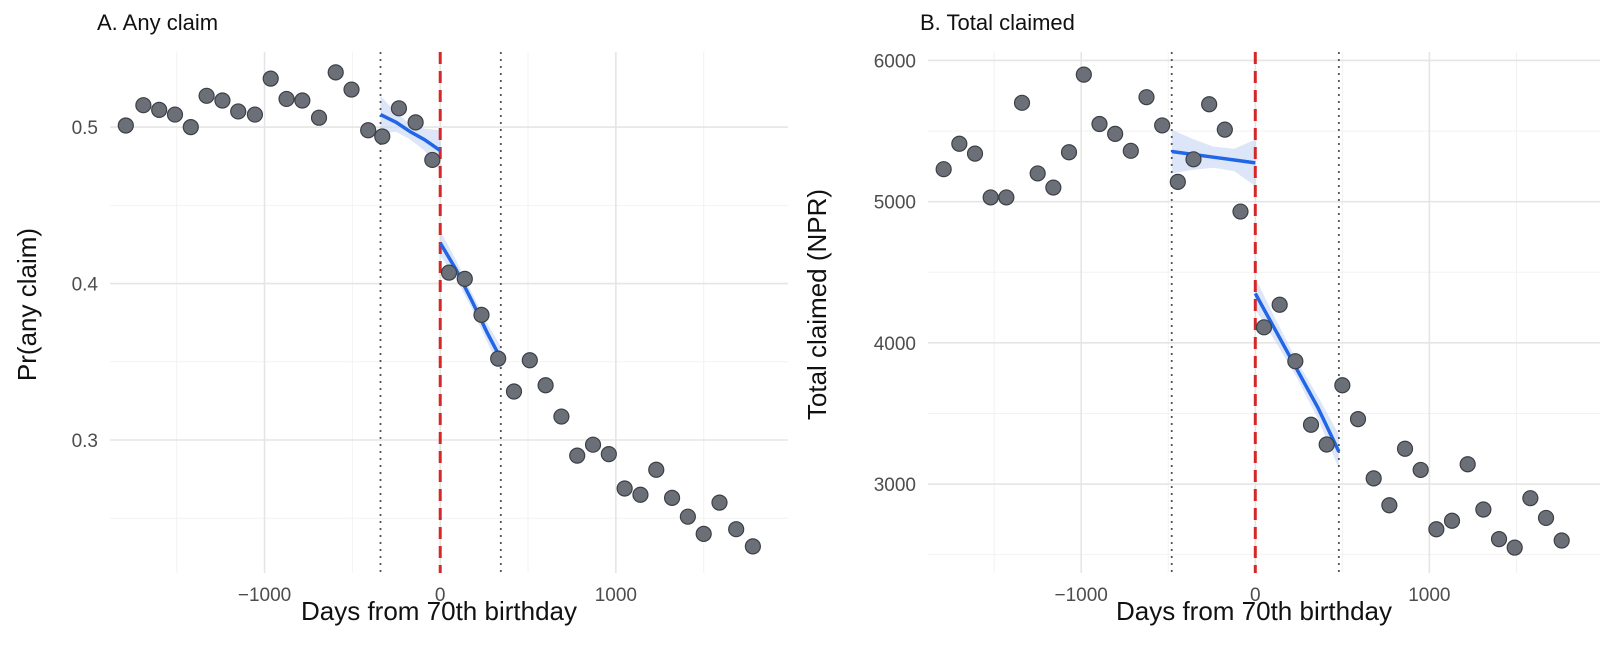 This screenshot has height=660, width=1600. I want to click on y-axis-title: Pr(any claim), so click(27, 304).